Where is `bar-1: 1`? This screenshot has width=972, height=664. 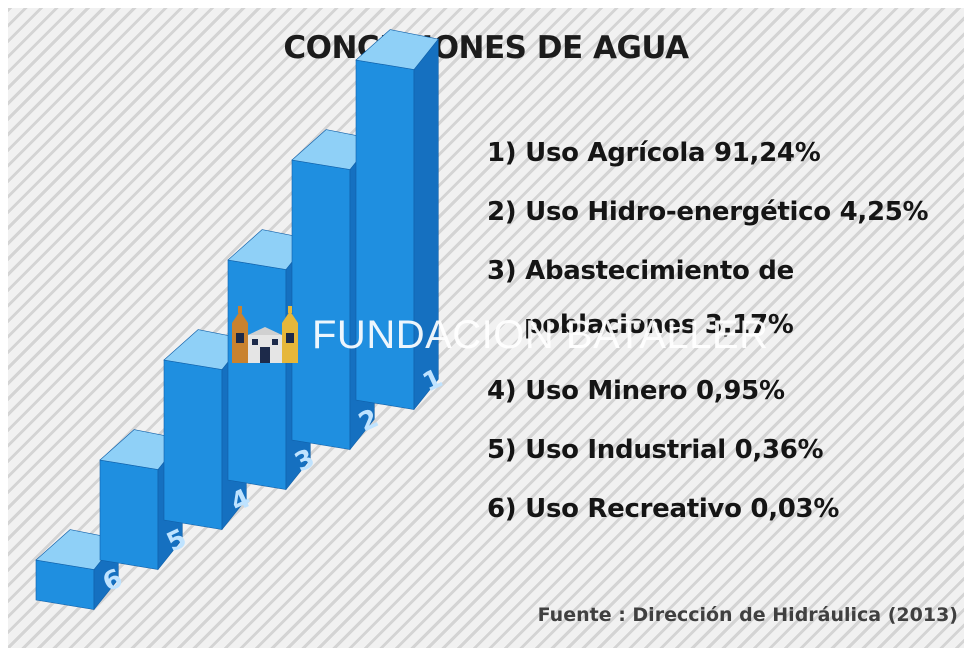 bar-1: 1 is located at coordinates (401, 220).